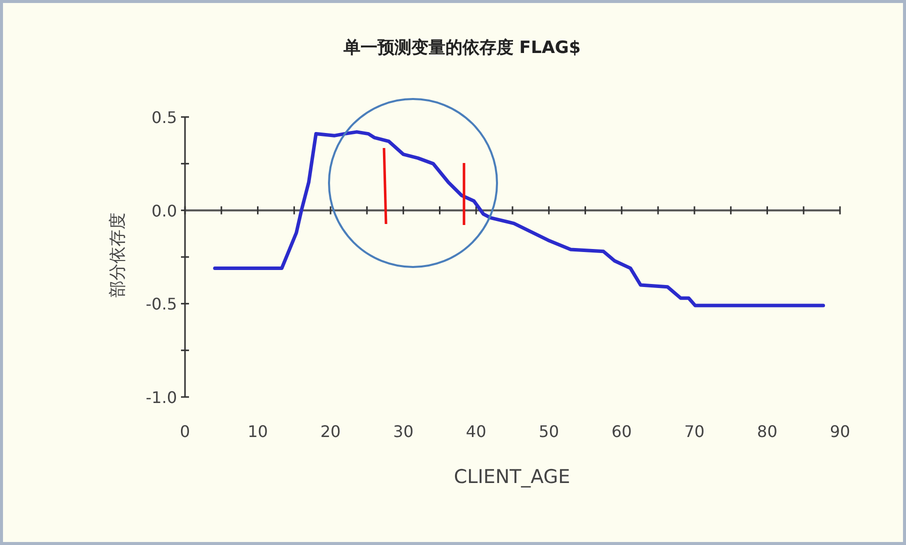  I want to click on x-tick-label: 30, so click(403, 431).